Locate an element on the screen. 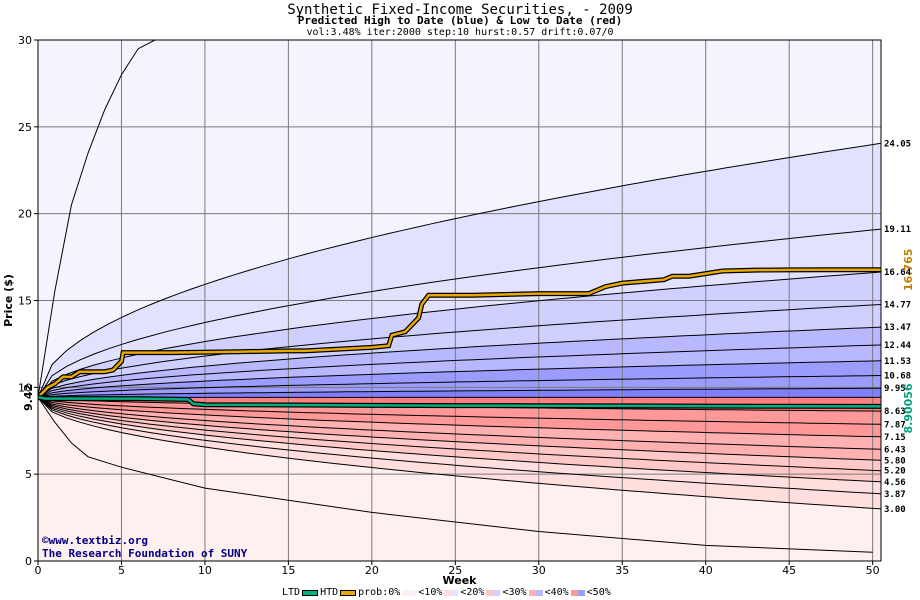 Image resolution: width=920 pixels, height=600 pixels. band-end-label: 4.56 is located at coordinates (895, 483).